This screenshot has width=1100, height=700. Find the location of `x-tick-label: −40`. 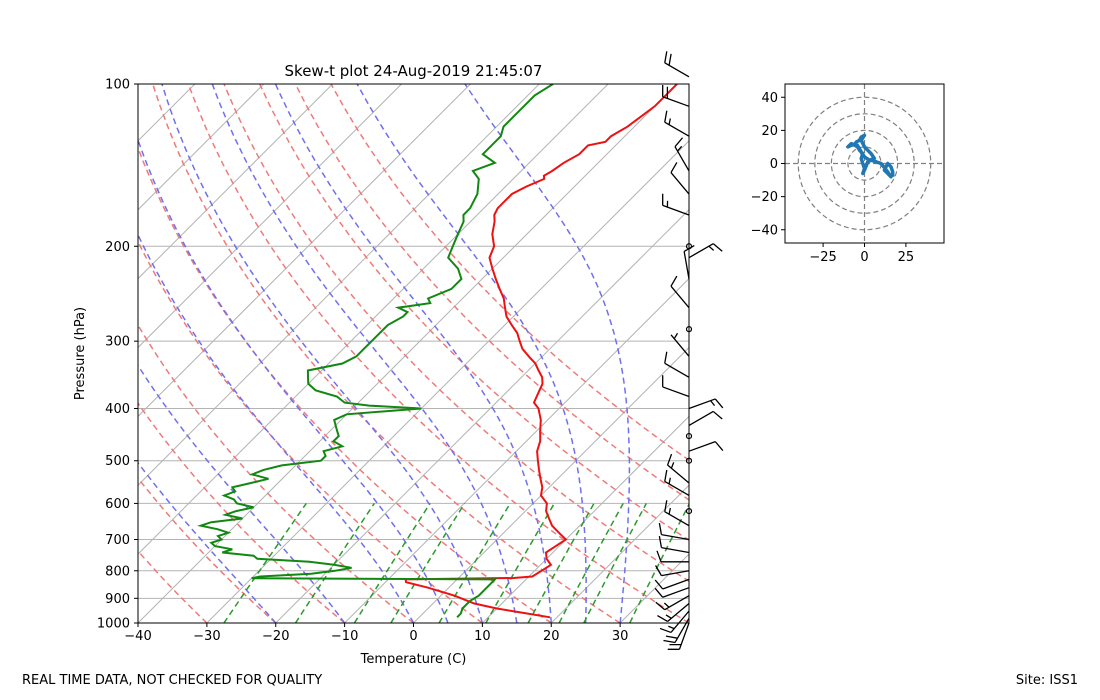

x-tick-label: −40 is located at coordinates (137, 636).